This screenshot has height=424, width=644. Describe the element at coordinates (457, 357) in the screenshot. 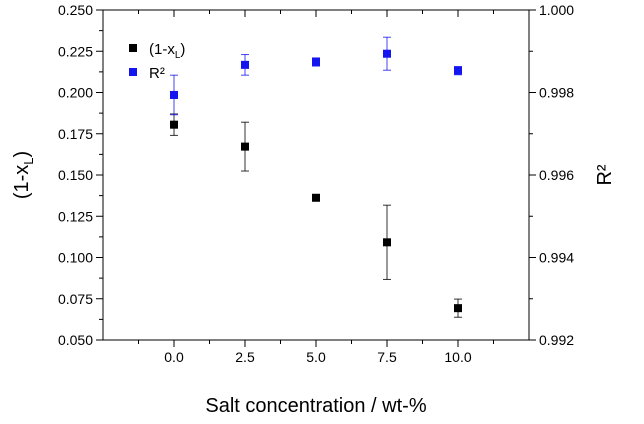

I see `x-tick-label: 10.0` at that location.